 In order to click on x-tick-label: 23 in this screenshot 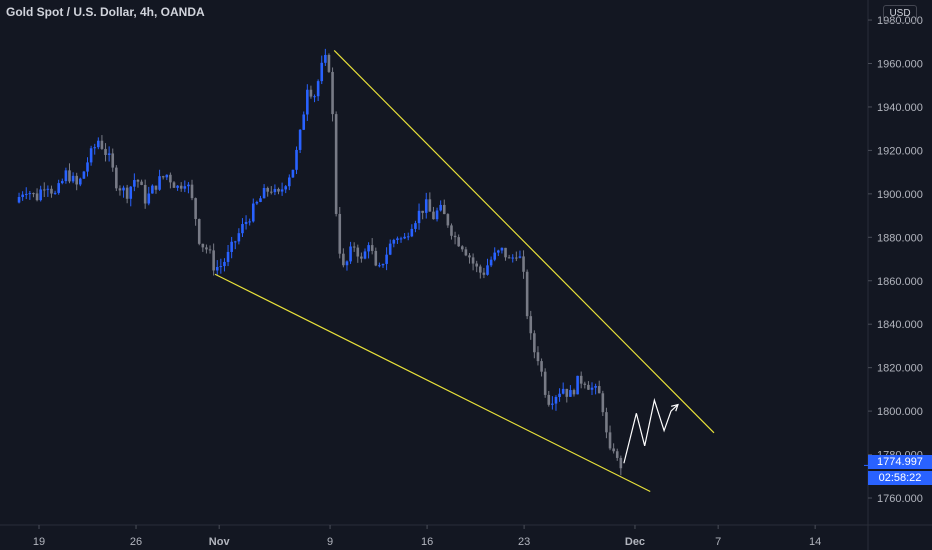, I will do `click(524, 542)`.